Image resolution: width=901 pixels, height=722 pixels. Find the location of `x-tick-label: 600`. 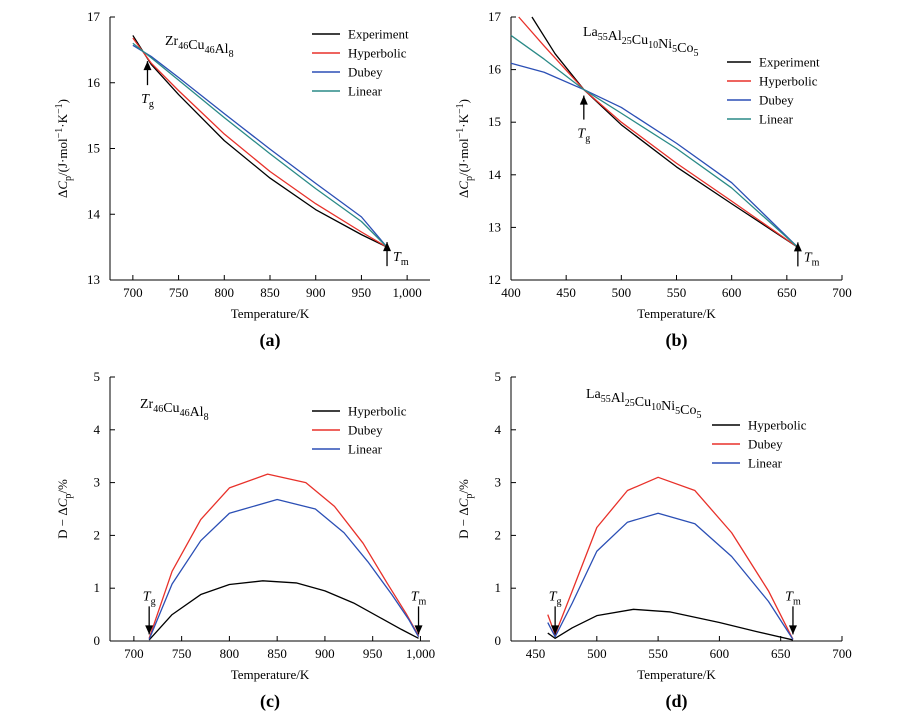

x-tick-label: 600 is located at coordinates (720, 653).